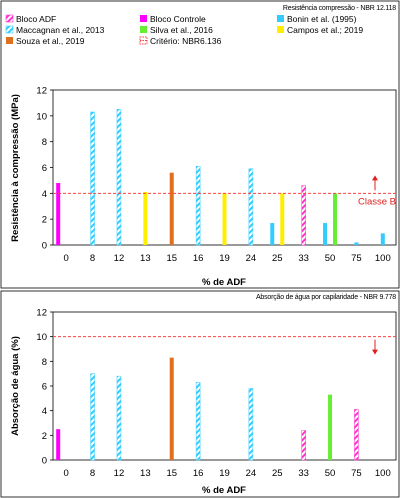  I want to click on top-x-axis-label: % de ADF, so click(224, 282).